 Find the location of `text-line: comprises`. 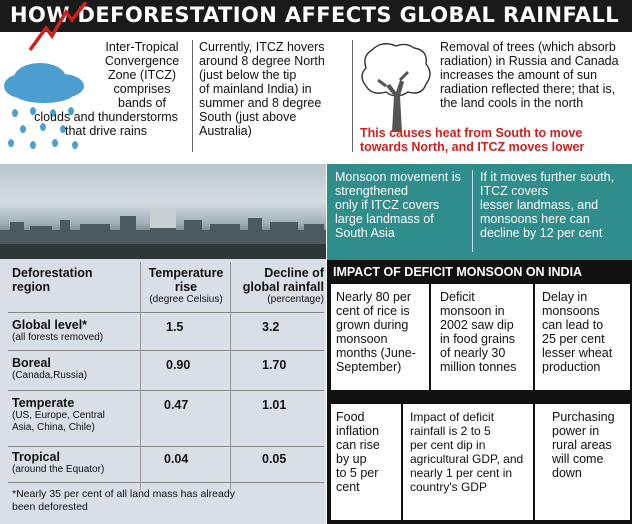

text-line: comprises is located at coordinates (142, 89).